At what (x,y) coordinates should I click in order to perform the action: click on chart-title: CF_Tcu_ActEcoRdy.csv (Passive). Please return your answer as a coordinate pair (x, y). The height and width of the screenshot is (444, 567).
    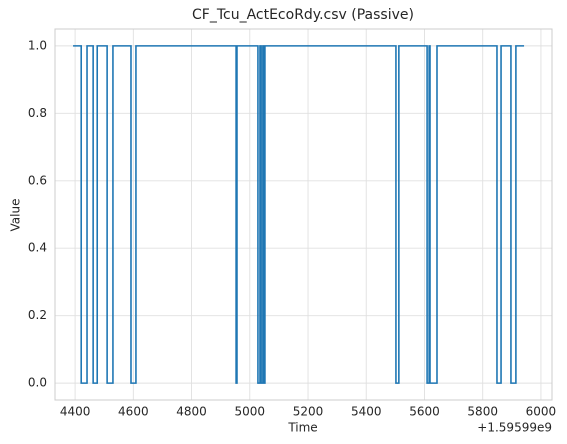
    Looking at the image, I should click on (303, 15).